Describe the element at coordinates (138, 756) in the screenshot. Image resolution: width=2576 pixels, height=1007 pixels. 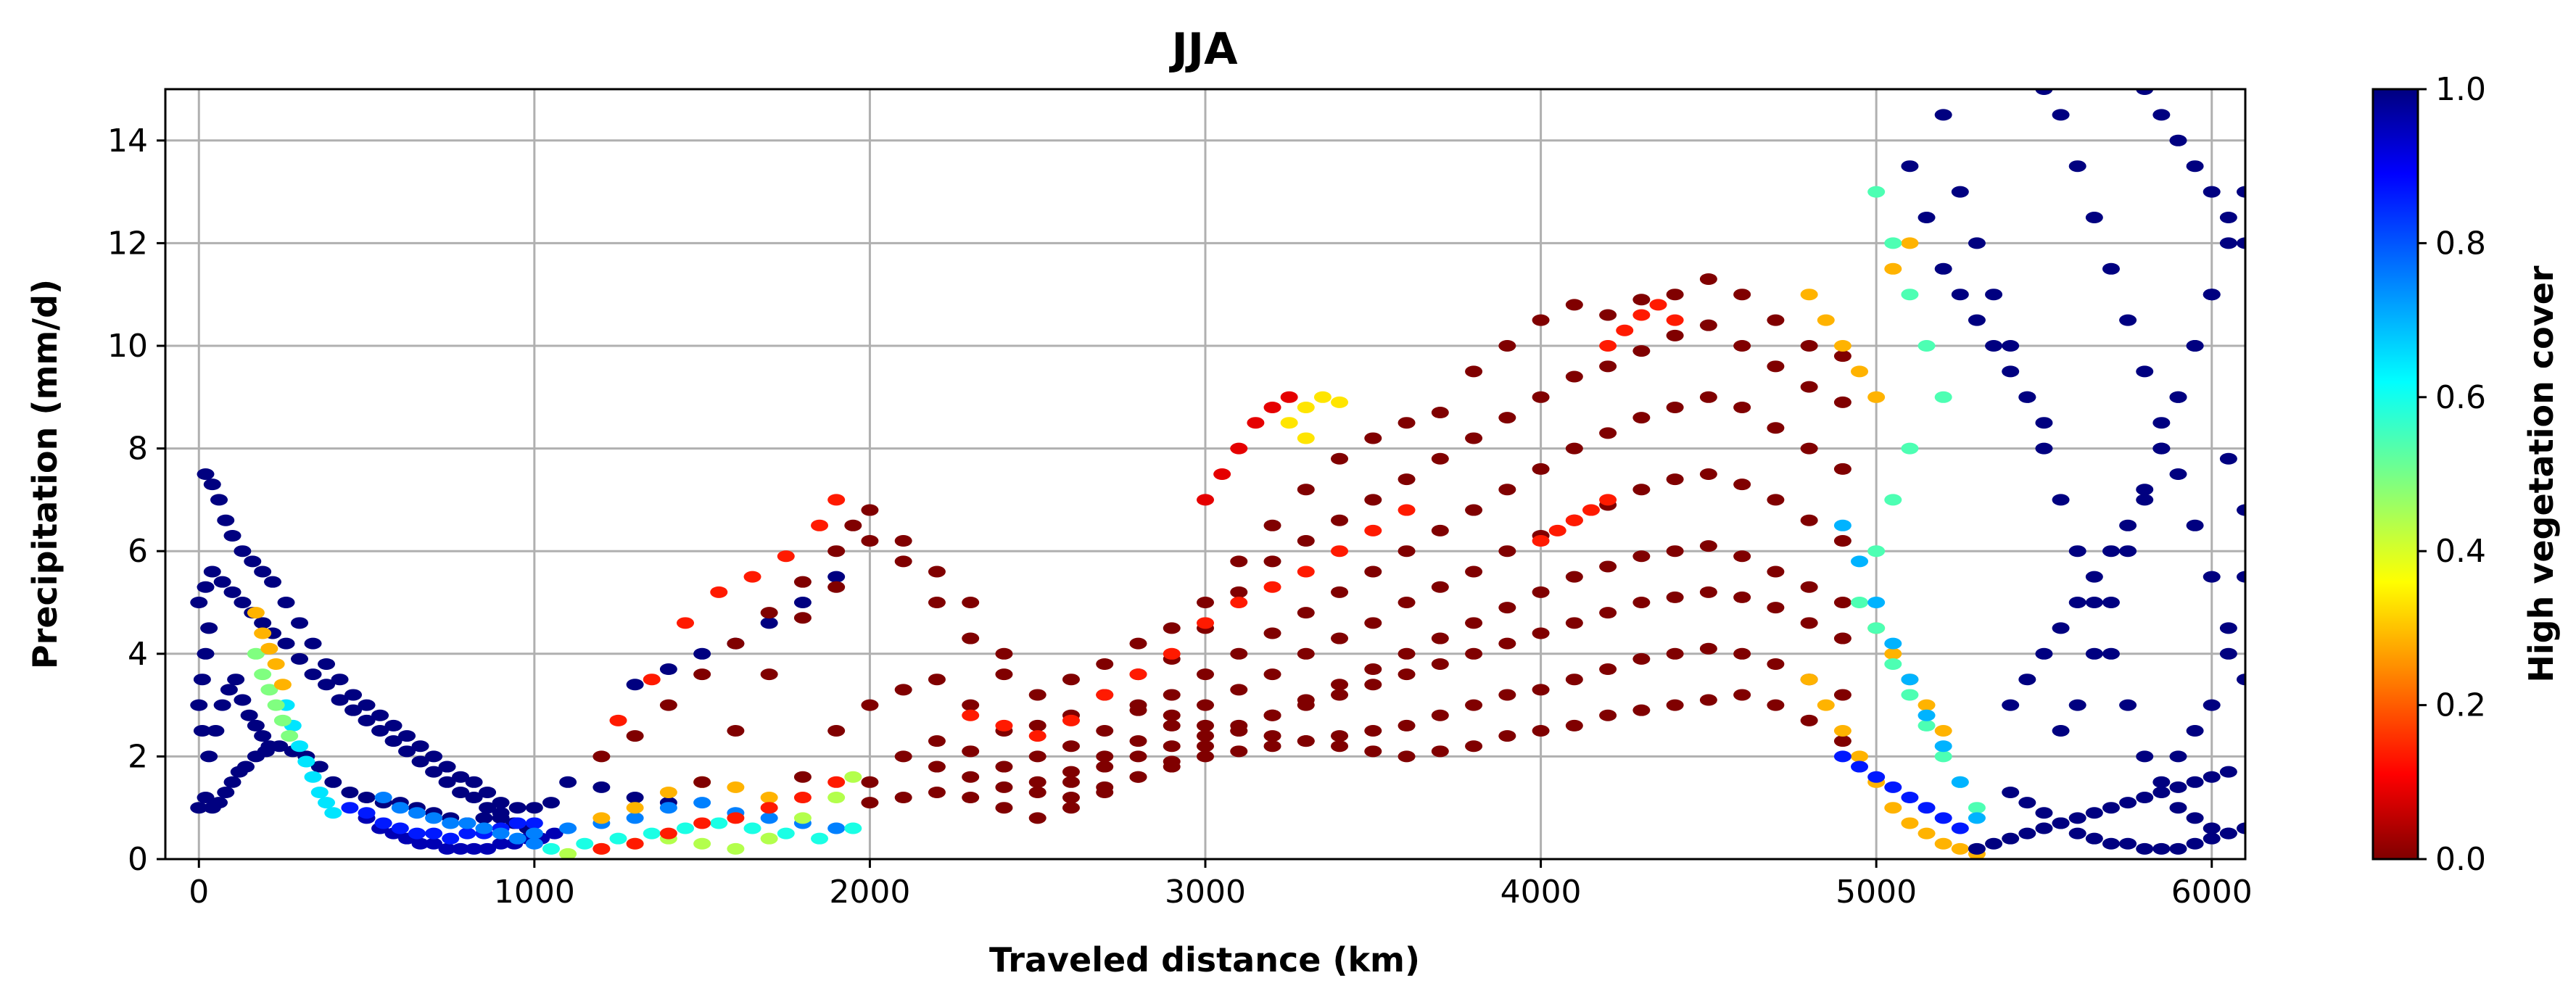
I see `y-tick-label: 2` at that location.